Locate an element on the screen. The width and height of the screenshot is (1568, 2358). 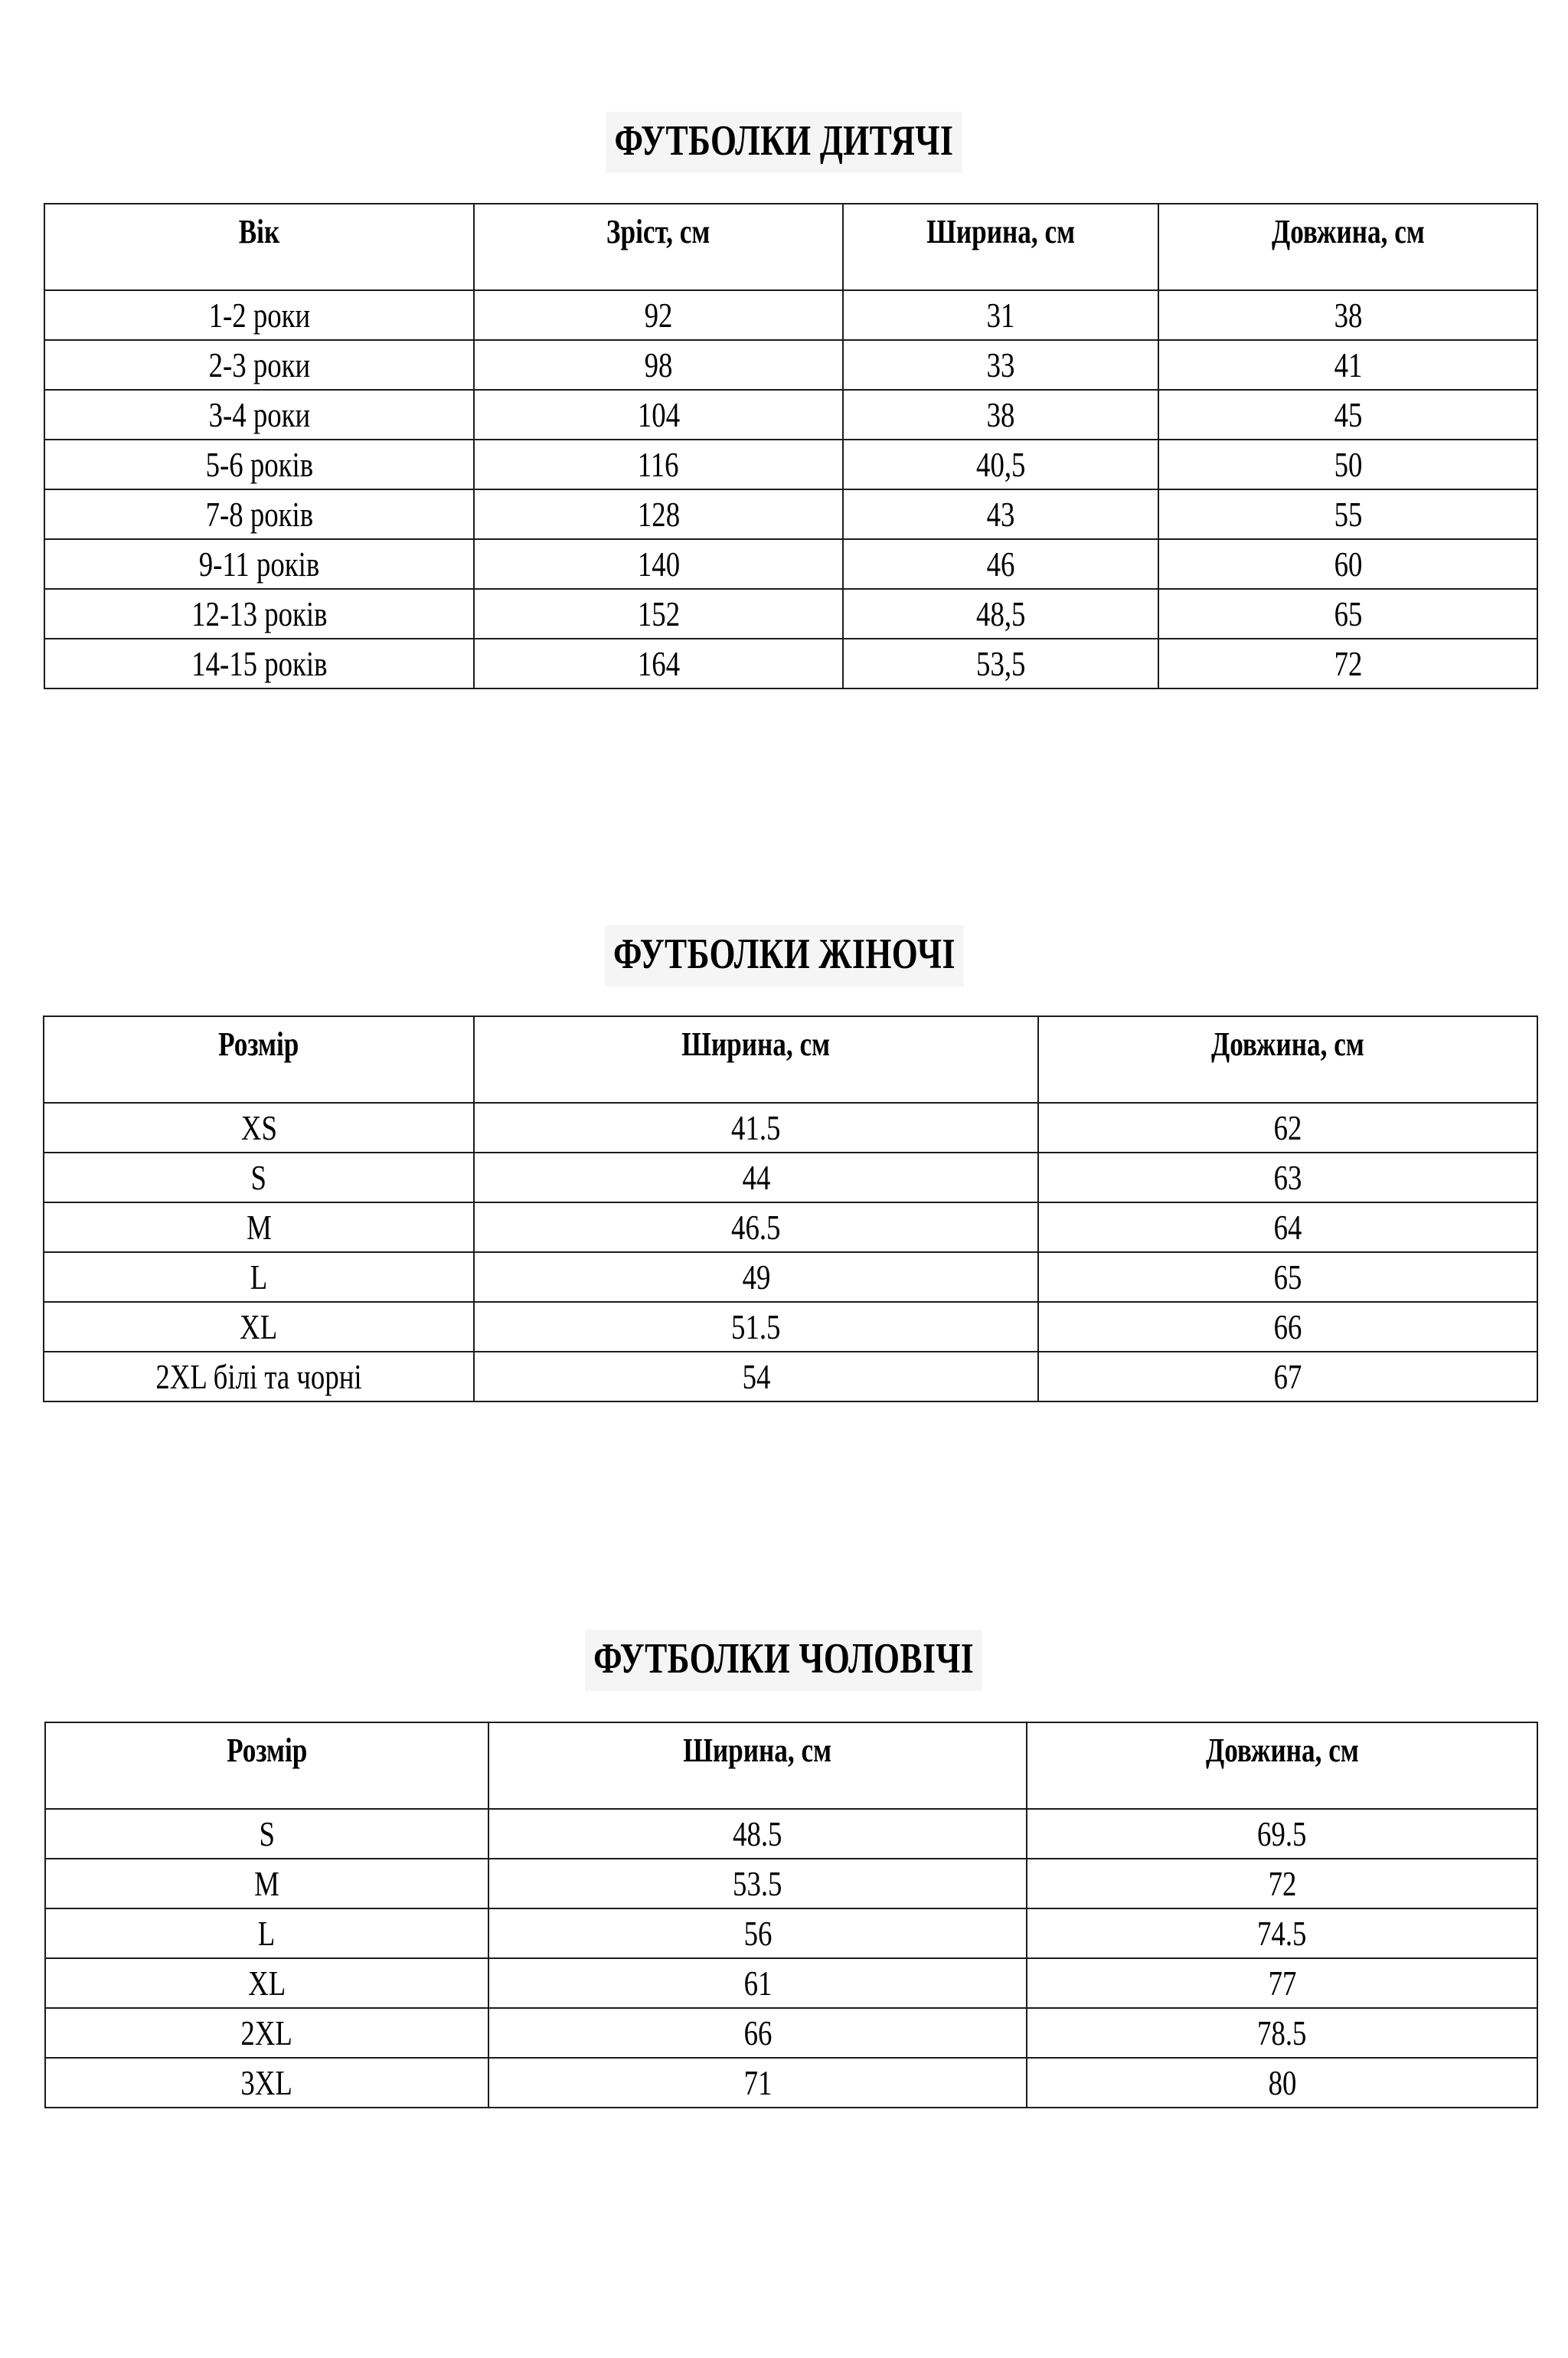
cell-height: 128 is located at coordinates (658, 514).